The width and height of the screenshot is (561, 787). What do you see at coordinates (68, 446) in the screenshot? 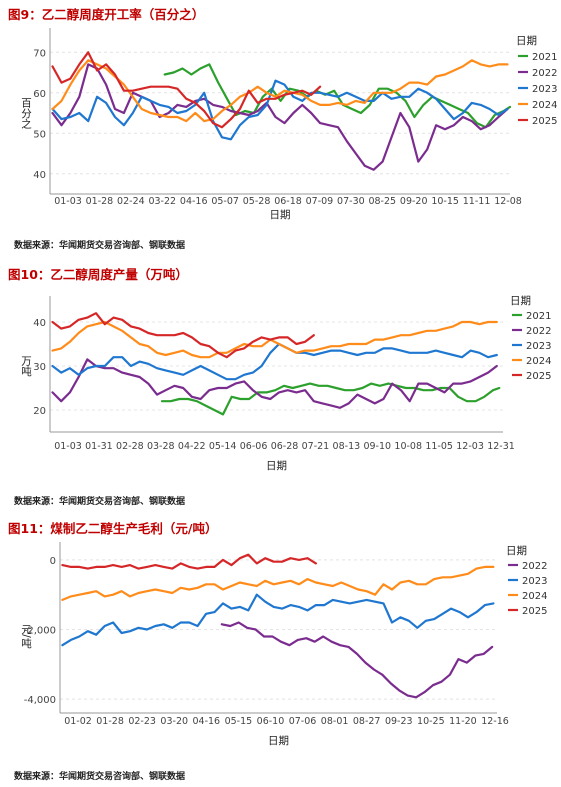
I see `chart2-xtick-label: 01-03` at bounding box center [68, 446].